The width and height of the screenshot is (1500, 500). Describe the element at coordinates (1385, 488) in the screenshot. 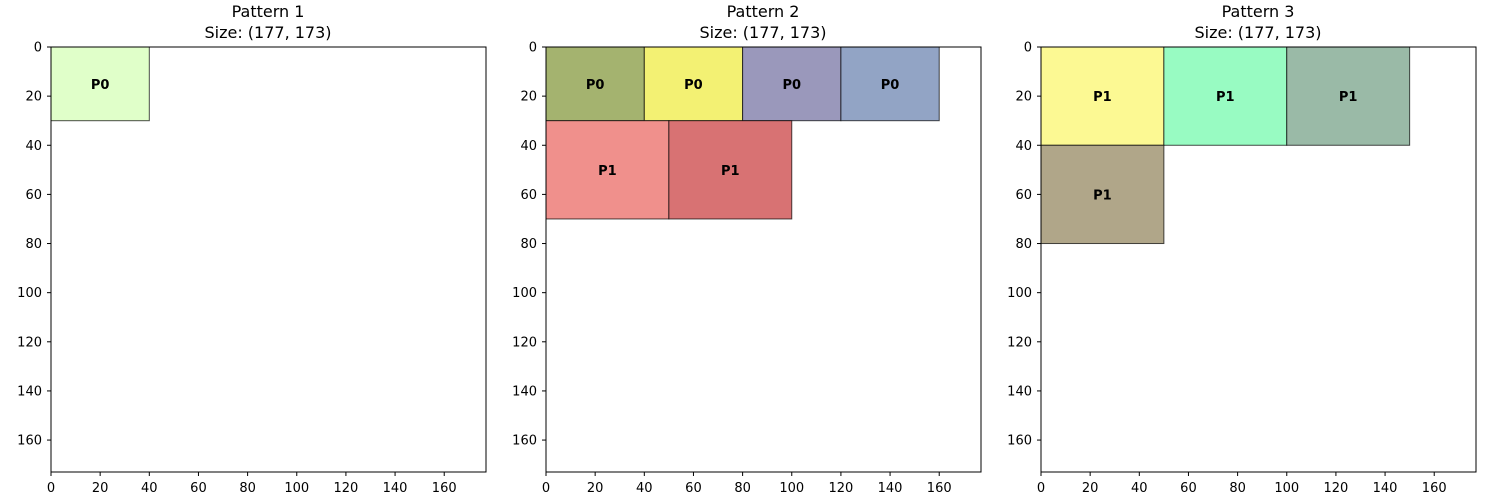

I see `x-tick-label-3-140: 140` at that location.